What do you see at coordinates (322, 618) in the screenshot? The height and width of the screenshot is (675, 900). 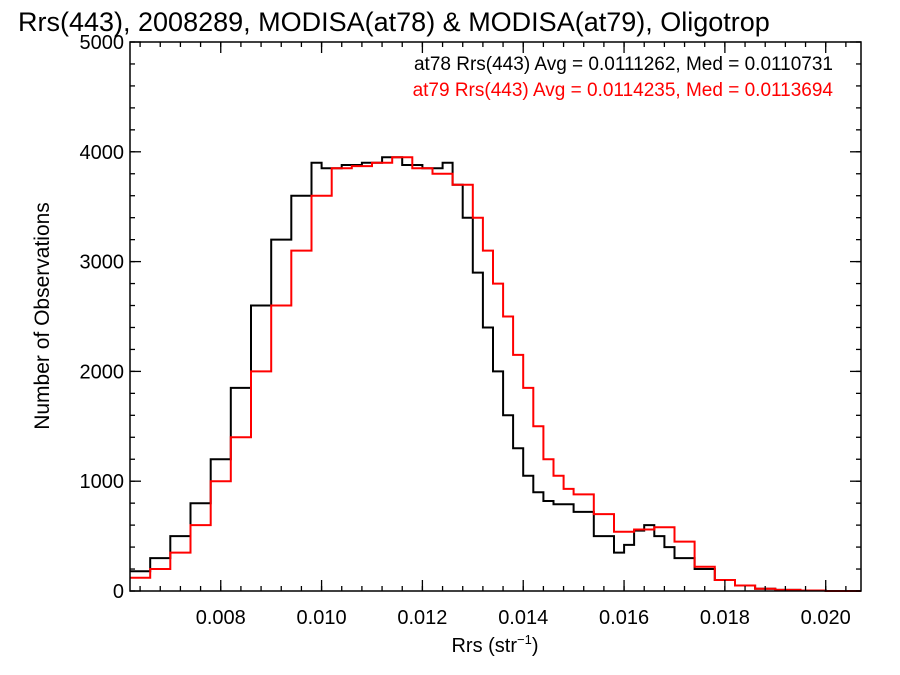 I see `x-tick-label: 0.010` at bounding box center [322, 618].